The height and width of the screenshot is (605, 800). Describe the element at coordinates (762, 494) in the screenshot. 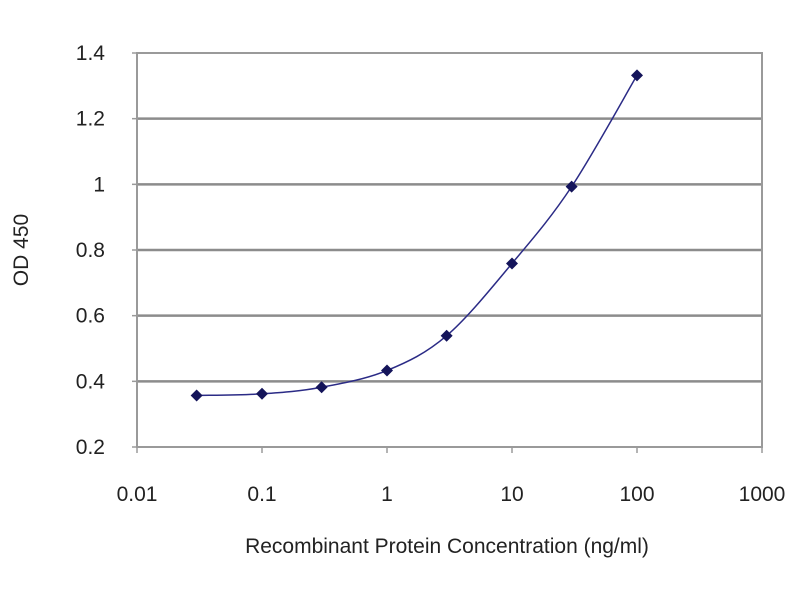

I see `x-tick-label: 1000` at that location.